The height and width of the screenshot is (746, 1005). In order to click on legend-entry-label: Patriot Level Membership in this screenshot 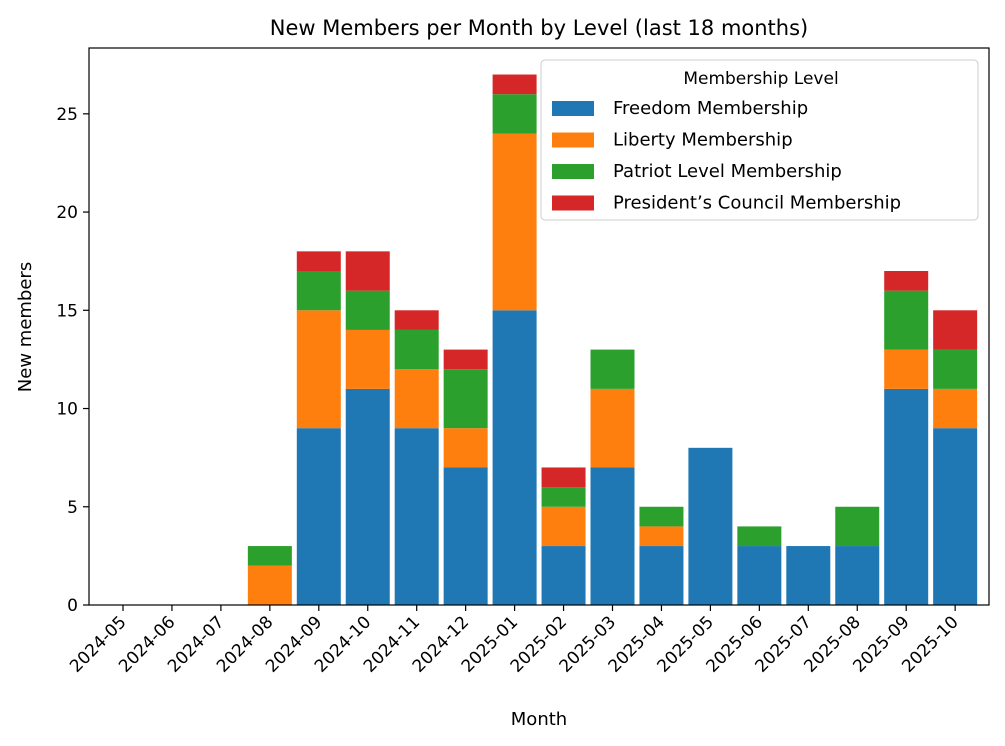, I will do `click(727, 171)`.